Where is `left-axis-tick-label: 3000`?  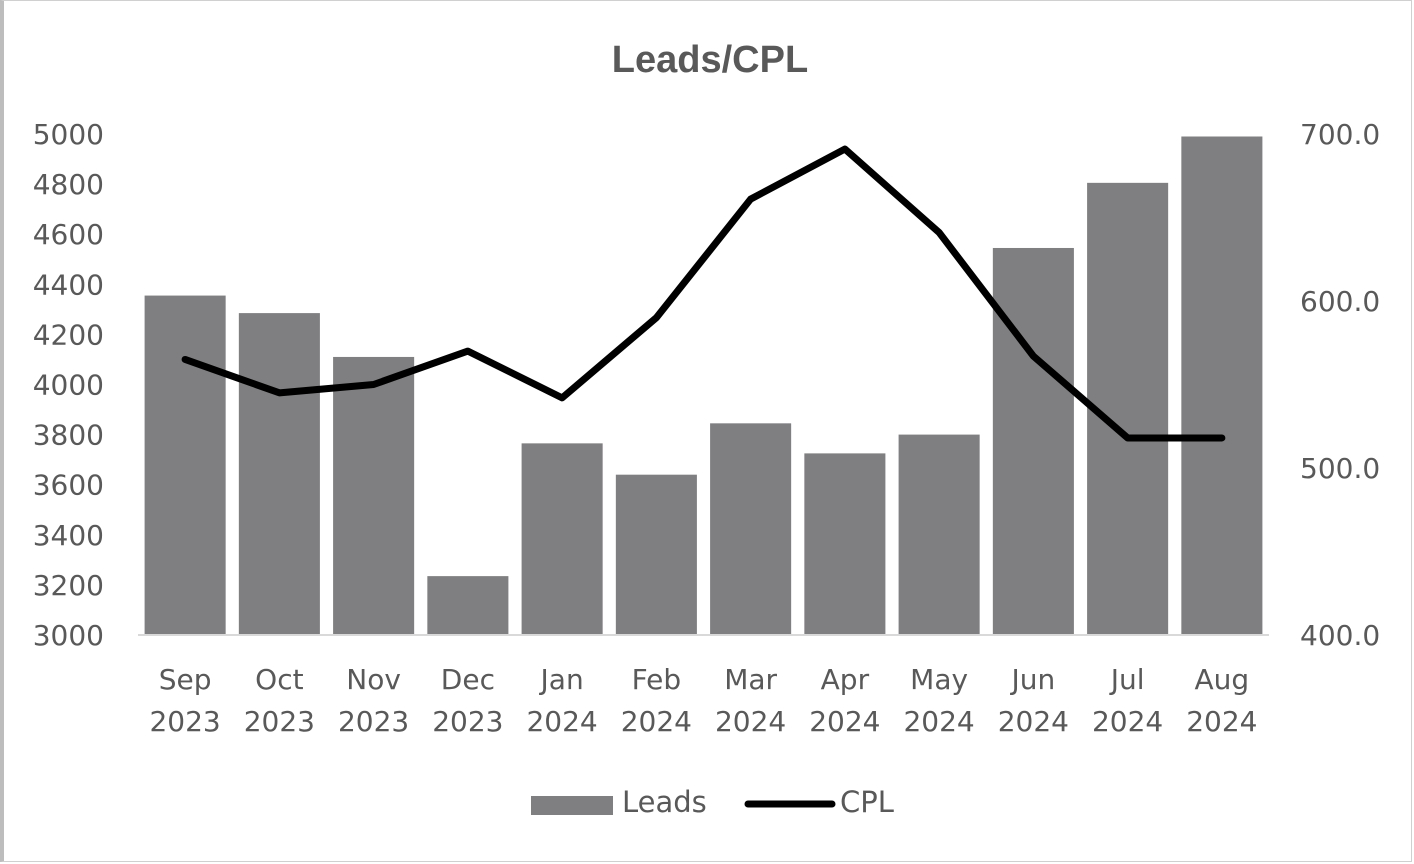
left-axis-tick-label: 3000 is located at coordinates (68, 635).